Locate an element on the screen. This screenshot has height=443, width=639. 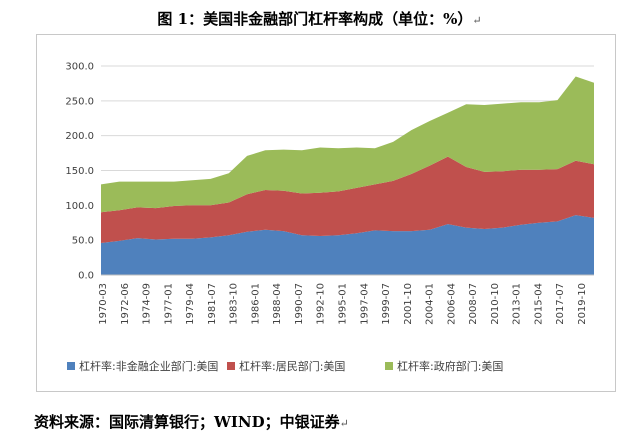
chart-title: 图 1：美国非金融部门杠杆率构成（单位：%）↵ is located at coordinates (319, 18).